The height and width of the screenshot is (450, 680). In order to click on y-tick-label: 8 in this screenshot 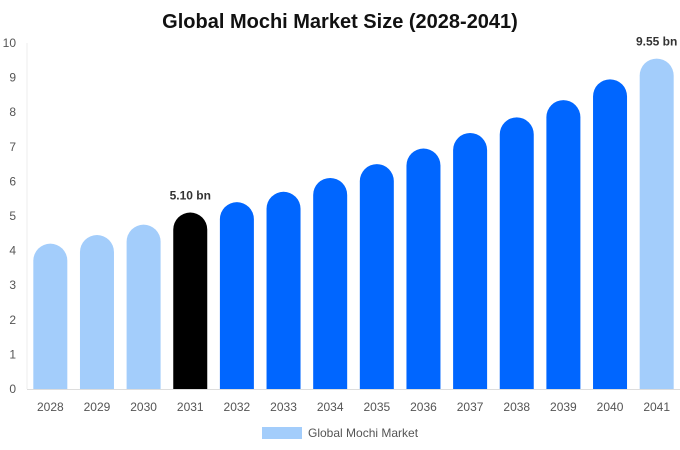, I will do `click(12, 112)`.